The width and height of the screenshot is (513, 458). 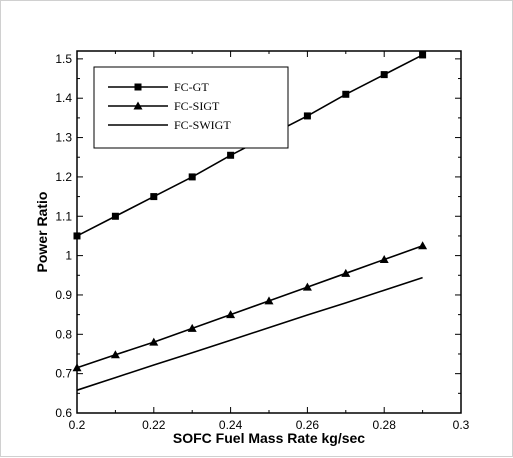 I want to click on y-tick-label: 1.1, so click(x=63, y=216).